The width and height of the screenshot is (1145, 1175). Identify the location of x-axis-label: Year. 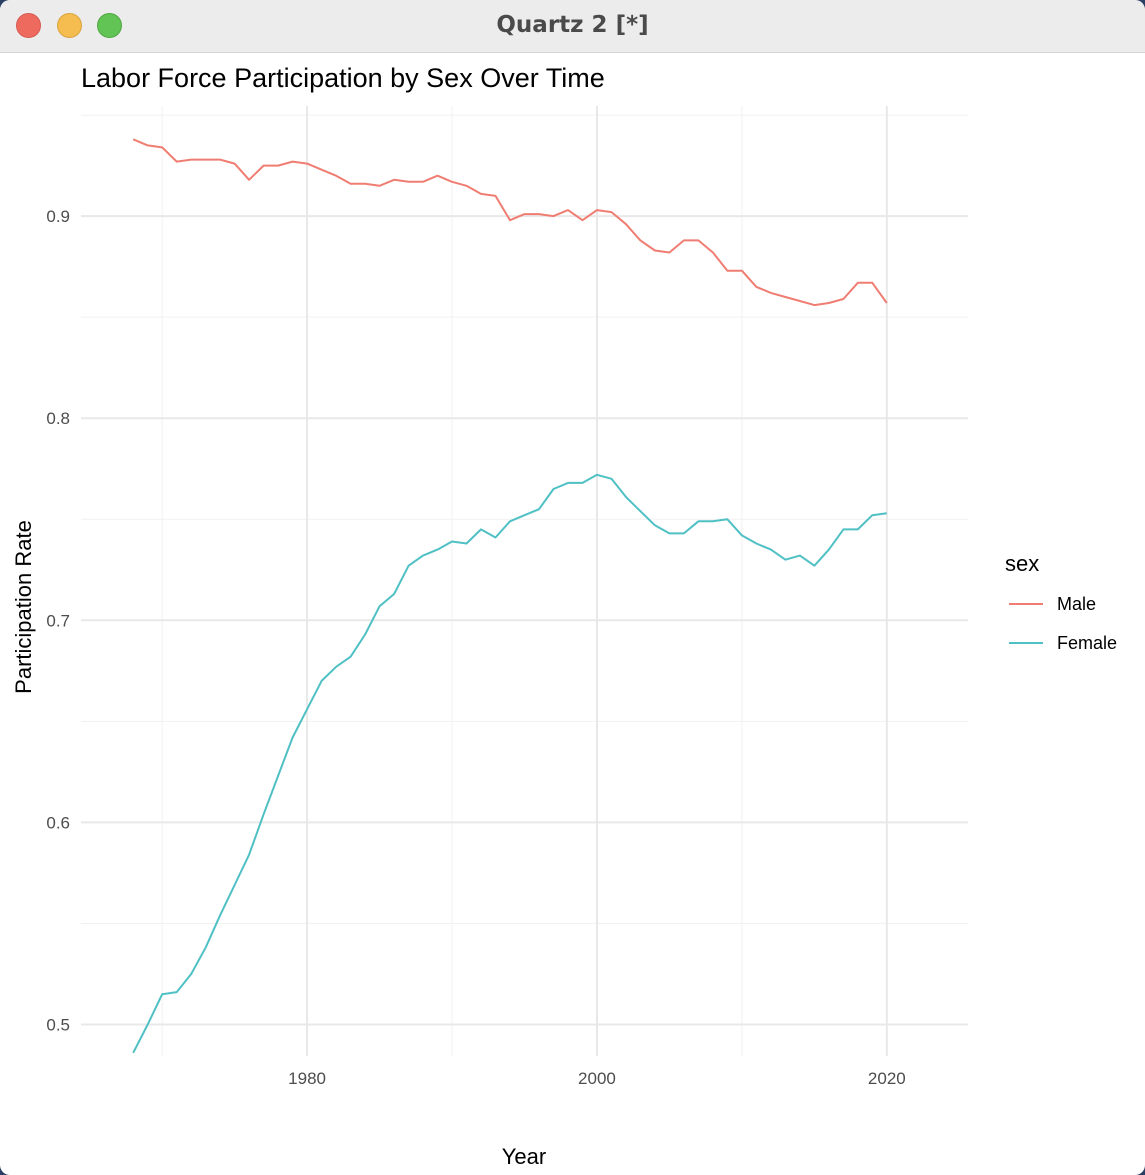
(524, 1156).